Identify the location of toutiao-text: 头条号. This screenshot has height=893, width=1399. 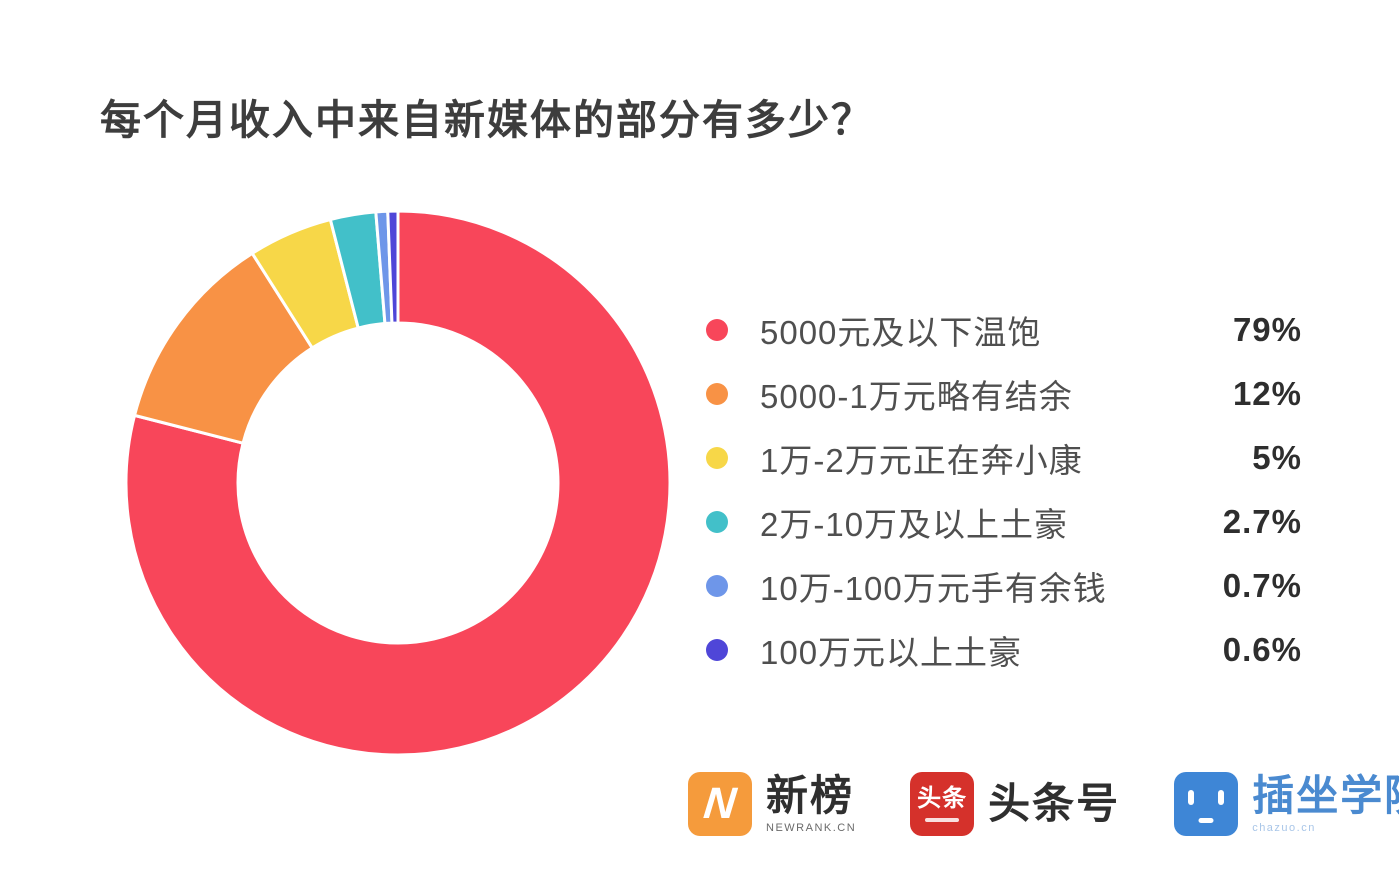
(1054, 803).